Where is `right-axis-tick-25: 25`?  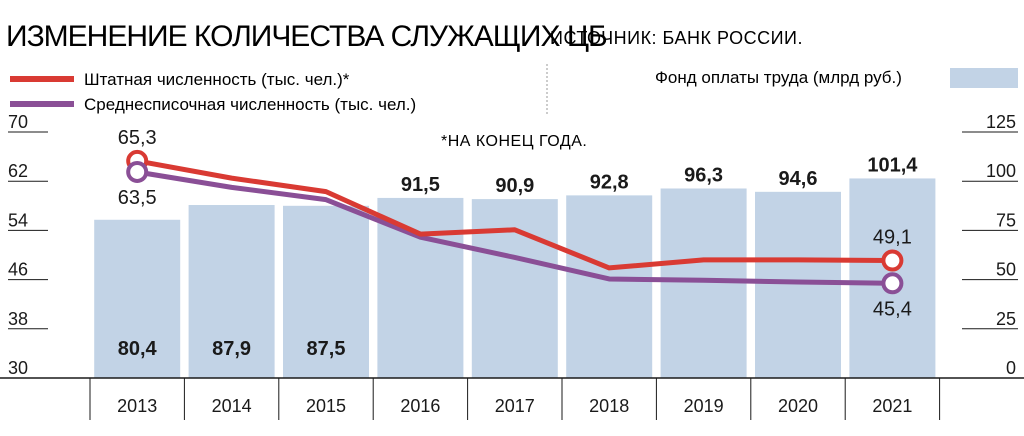 right-axis-tick-25: 25 is located at coordinates (1006, 319).